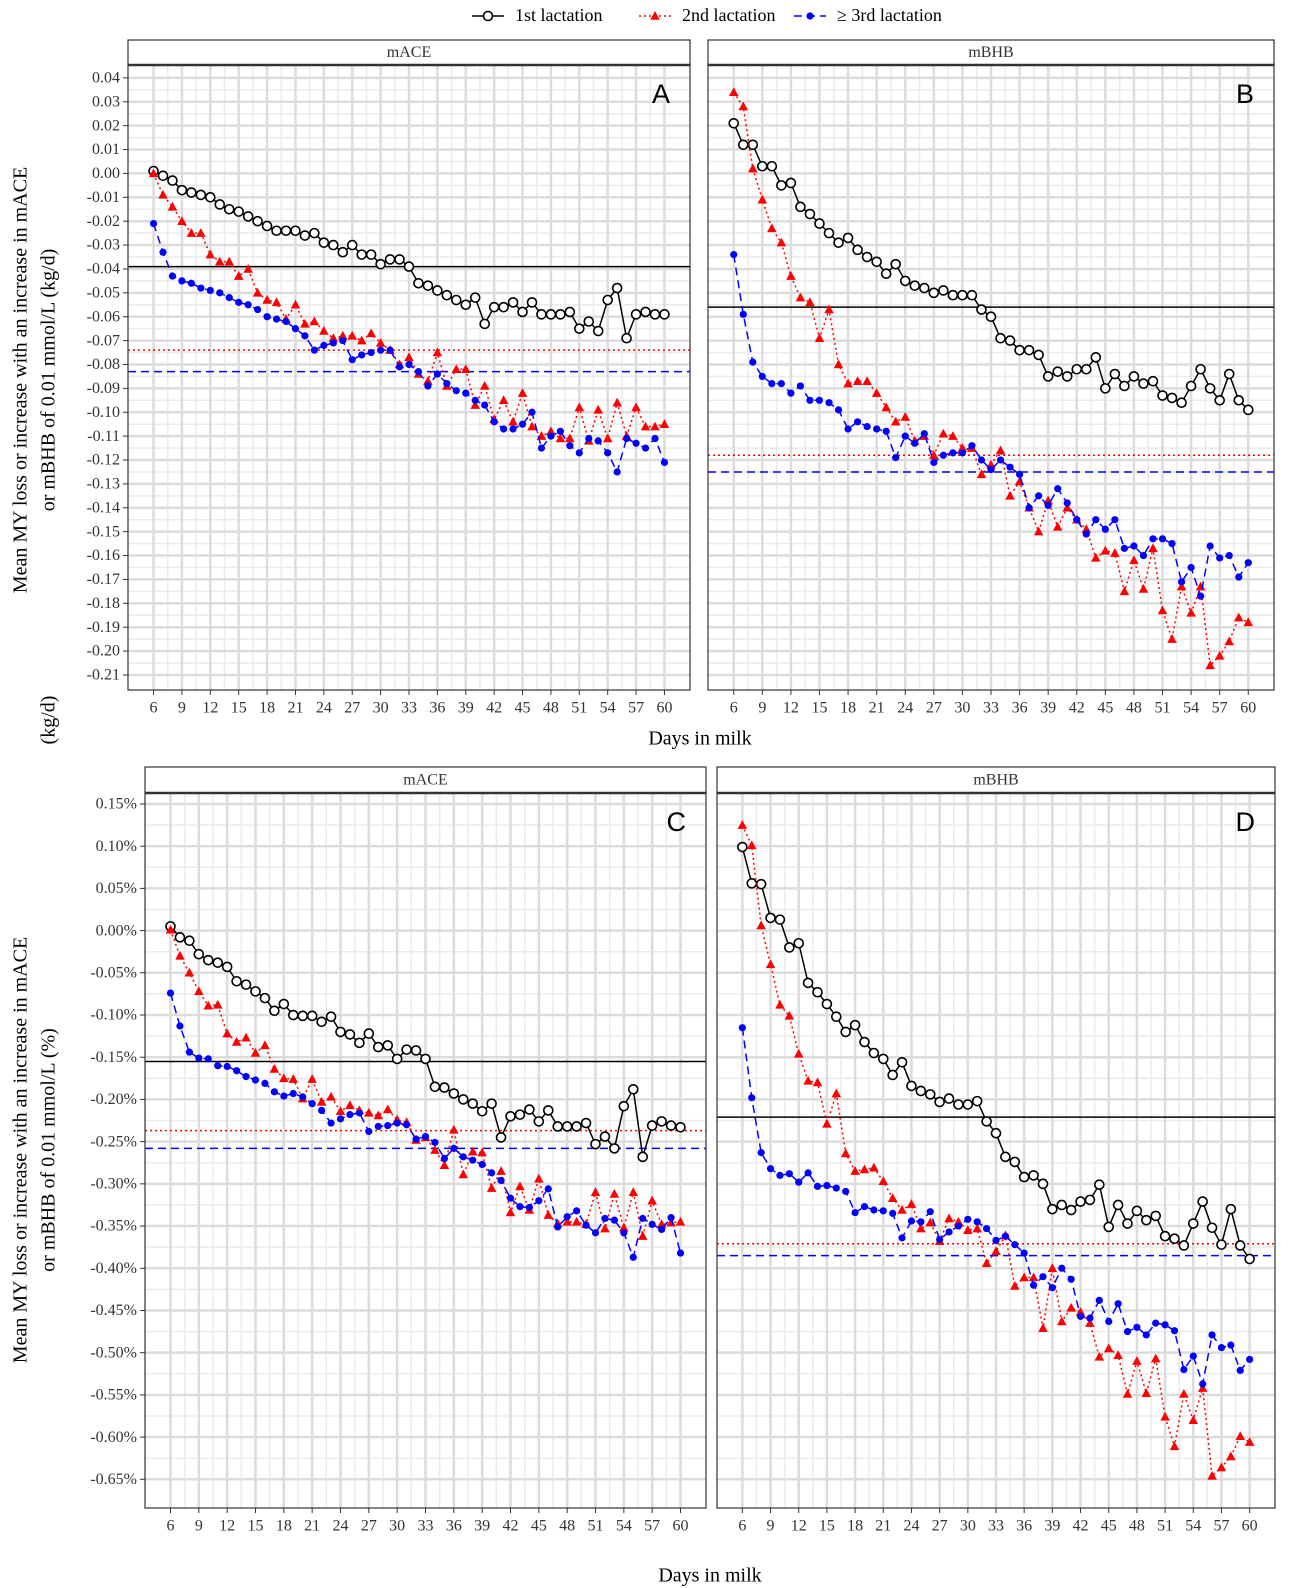  Describe the element at coordinates (103, 340) in the screenshot. I see `y-tick-label: -0.07` at that location.